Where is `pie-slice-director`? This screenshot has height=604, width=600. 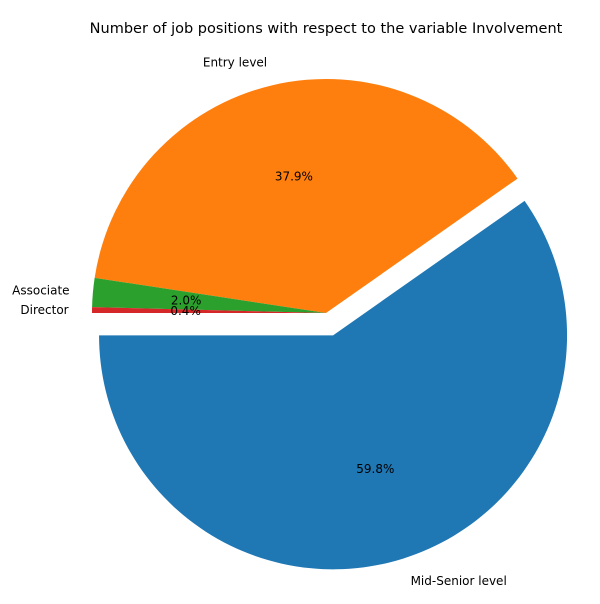
pie-slice-director is located at coordinates (209, 310).